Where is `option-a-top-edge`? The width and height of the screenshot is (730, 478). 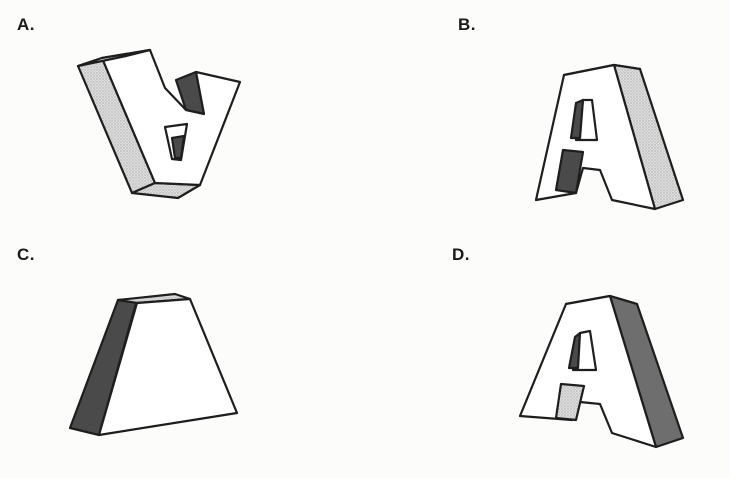
option-a-top-edge is located at coordinates (114, 58).